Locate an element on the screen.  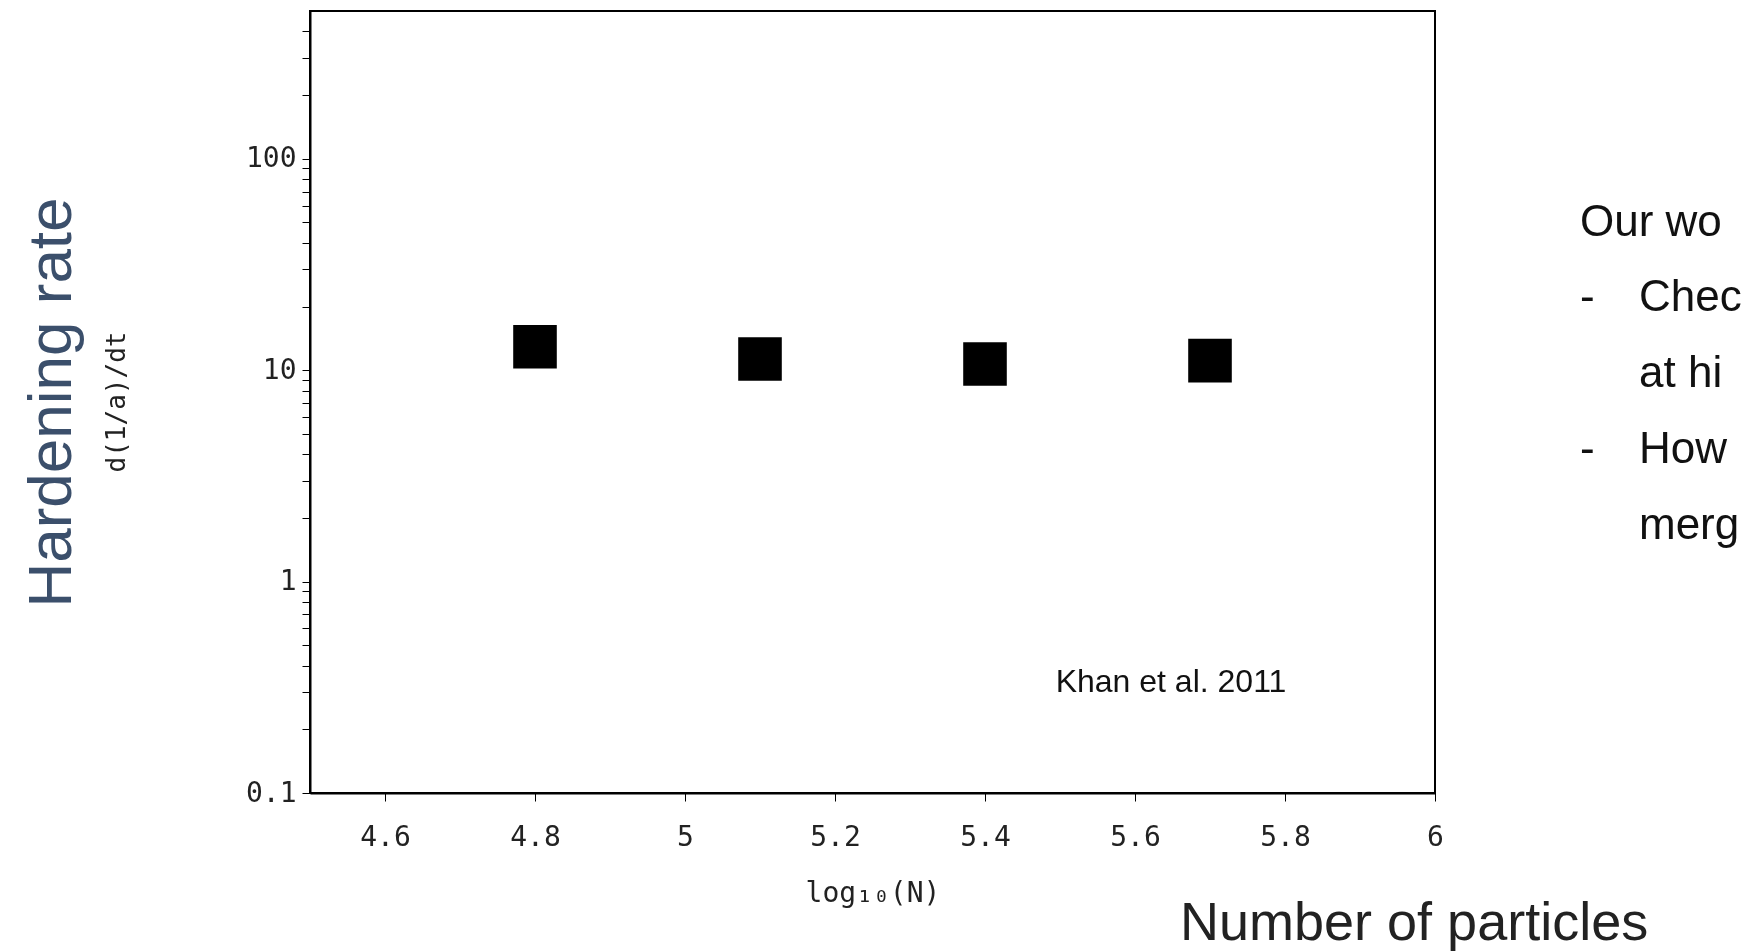
text: merg is located at coordinates (1689, 523).